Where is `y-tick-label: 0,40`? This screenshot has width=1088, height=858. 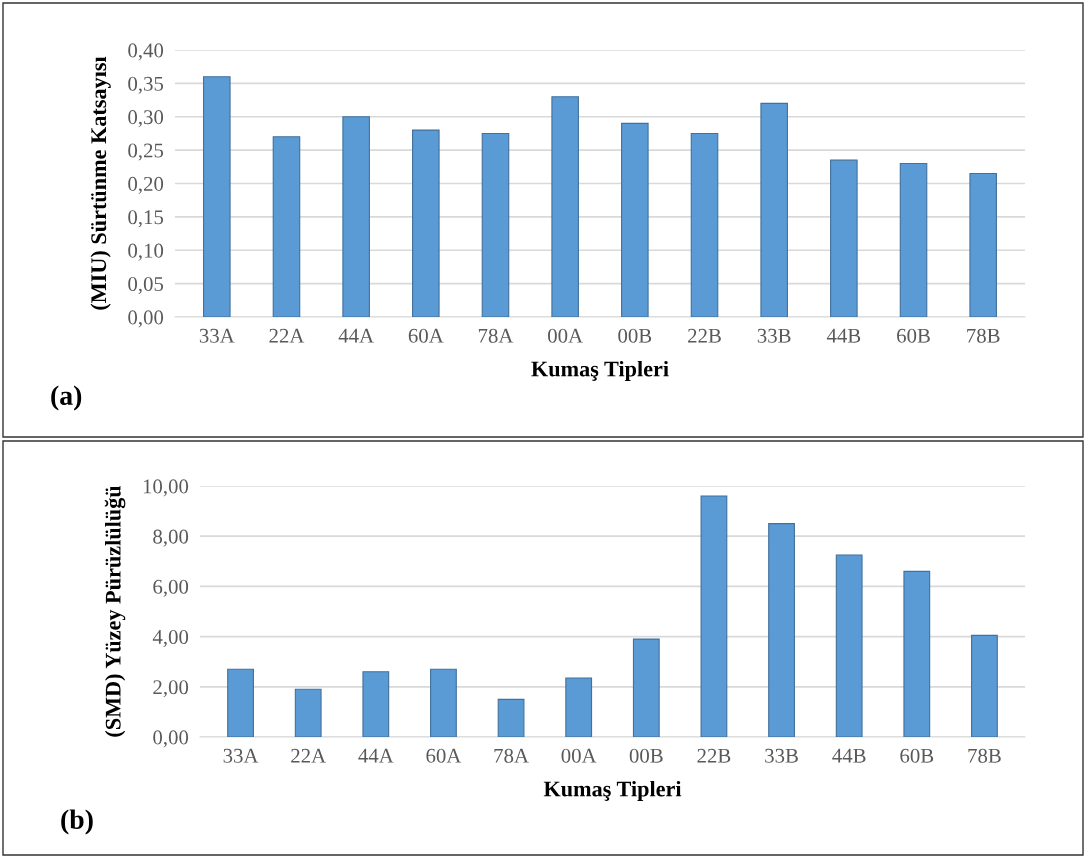
y-tick-label: 0,40 is located at coordinates (146, 52).